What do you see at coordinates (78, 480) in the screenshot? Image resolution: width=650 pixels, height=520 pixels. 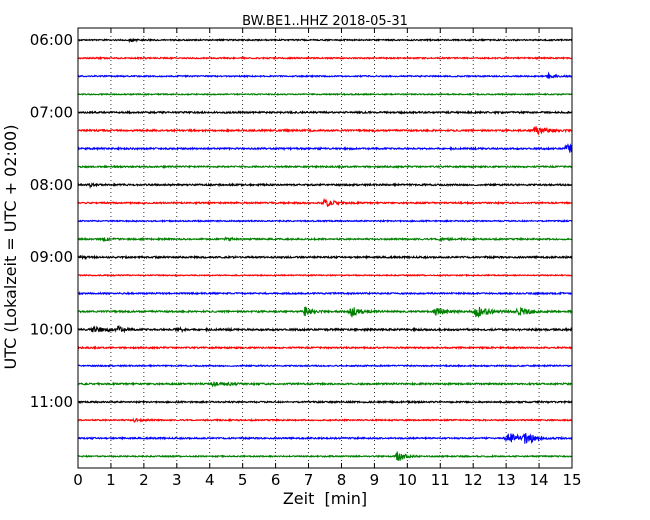 I see `x-tick-label: 0` at bounding box center [78, 480].